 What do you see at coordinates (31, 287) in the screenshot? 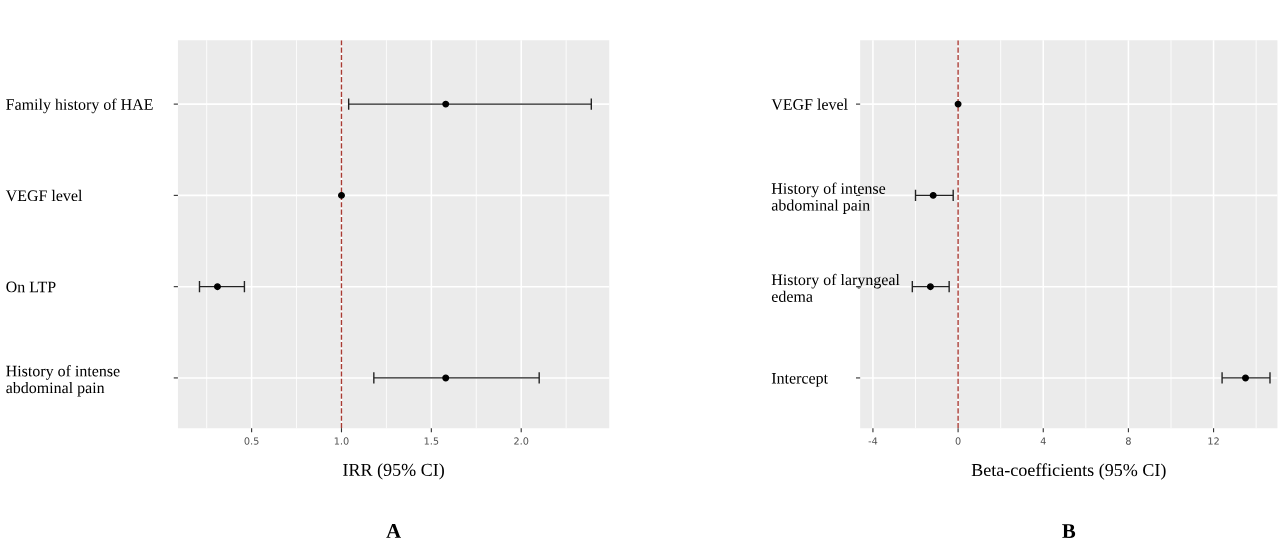
I see `y-tick-label: On LTP` at bounding box center [31, 287].